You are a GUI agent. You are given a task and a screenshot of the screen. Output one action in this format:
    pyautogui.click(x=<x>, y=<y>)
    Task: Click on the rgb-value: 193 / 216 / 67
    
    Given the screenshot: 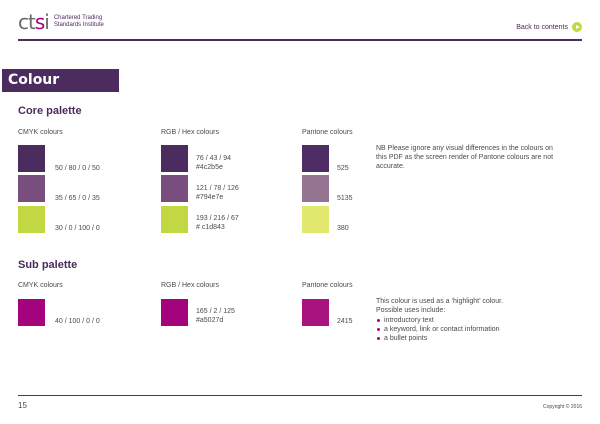 What is the action you would take?
    pyautogui.click(x=217, y=218)
    